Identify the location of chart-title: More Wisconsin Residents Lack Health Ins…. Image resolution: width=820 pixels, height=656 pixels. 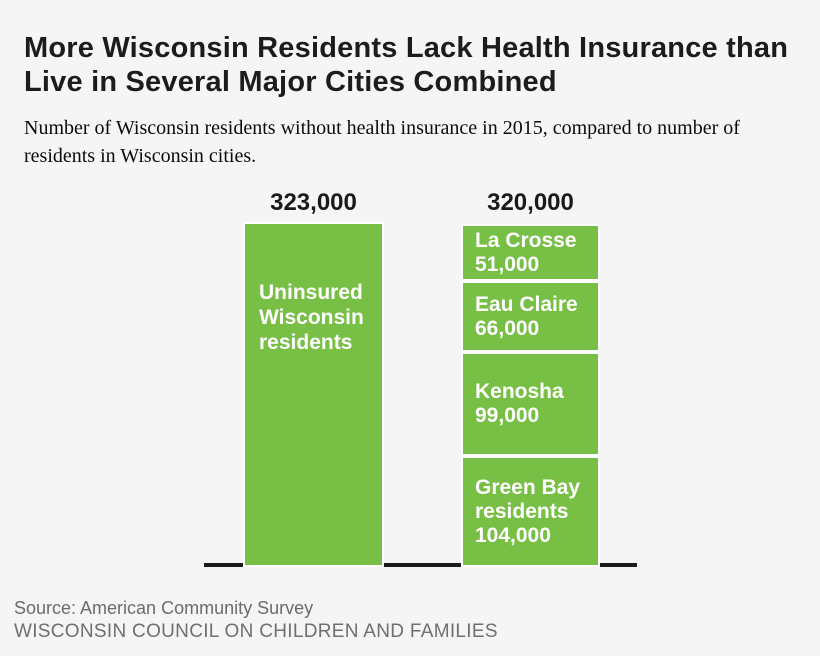
(406, 65).